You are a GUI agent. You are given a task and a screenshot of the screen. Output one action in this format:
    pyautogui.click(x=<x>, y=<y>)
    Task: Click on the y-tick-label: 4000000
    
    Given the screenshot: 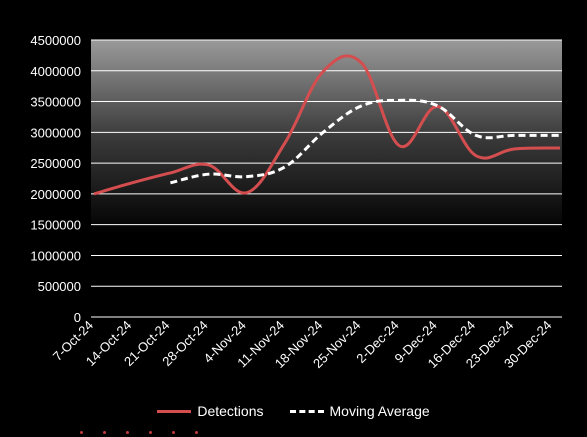 What is the action you would take?
    pyautogui.click(x=55, y=71)
    